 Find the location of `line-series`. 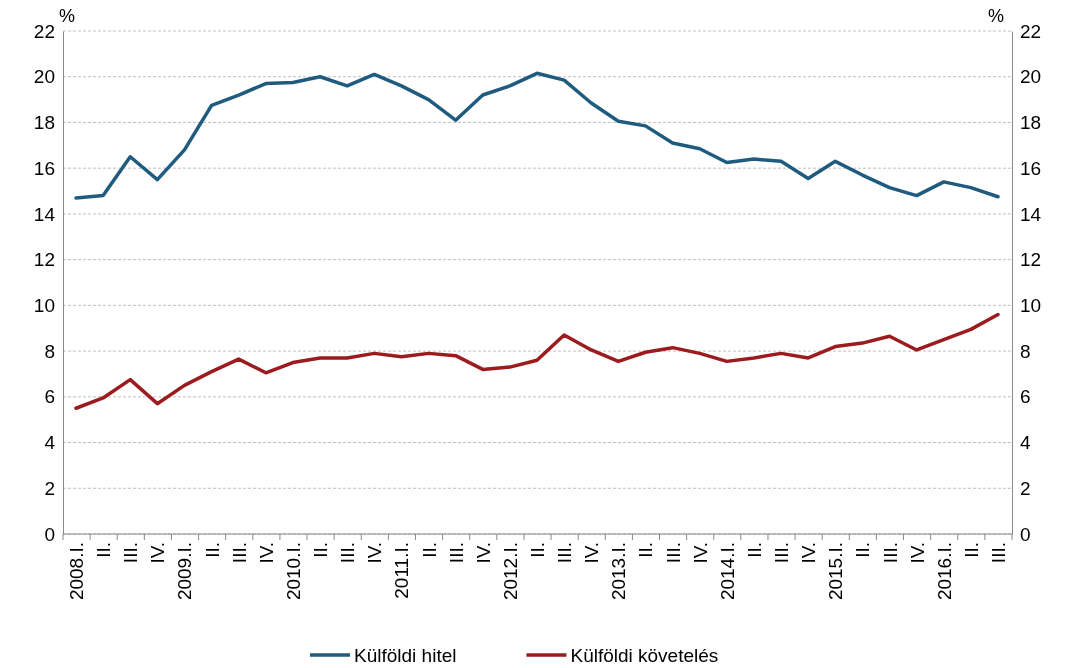

line-series is located at coordinates (537, 361).